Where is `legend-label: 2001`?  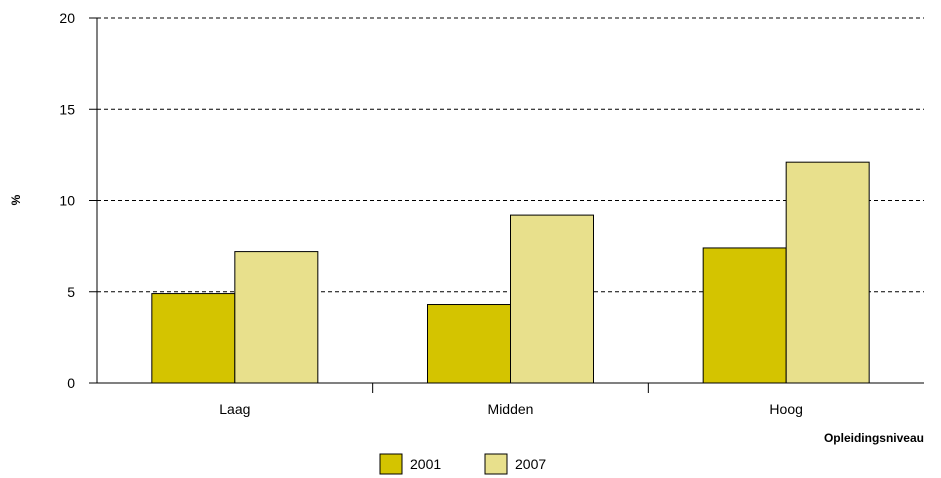
legend-label: 2001 is located at coordinates (425, 464).